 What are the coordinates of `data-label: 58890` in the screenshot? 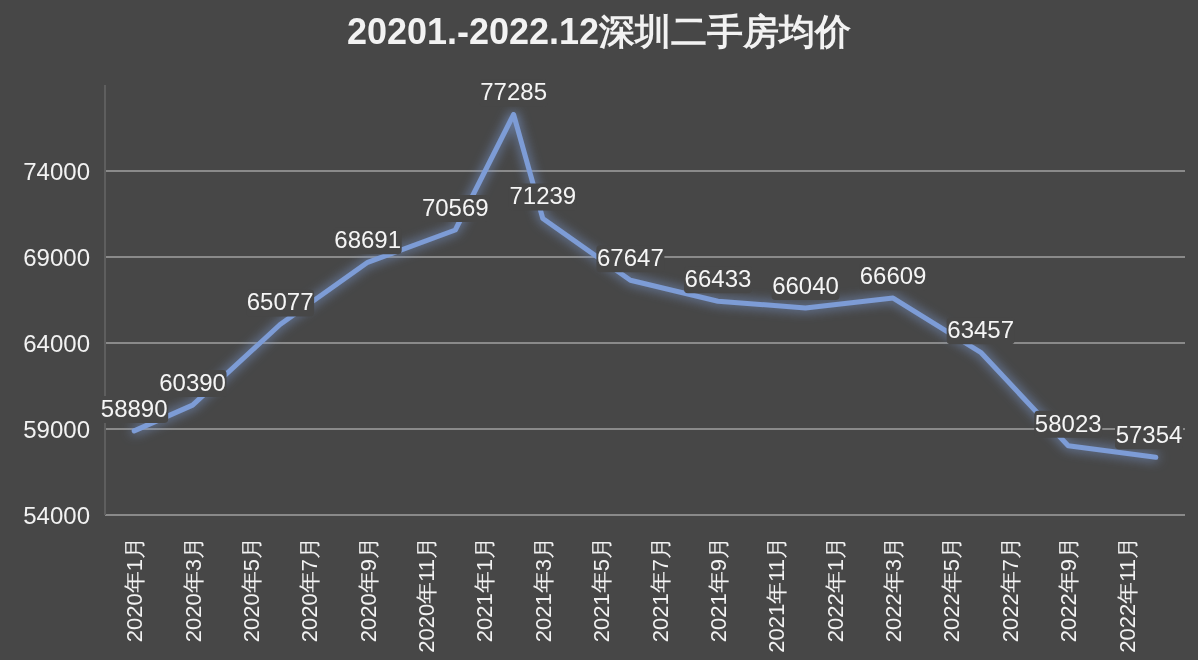 It's located at (134, 408).